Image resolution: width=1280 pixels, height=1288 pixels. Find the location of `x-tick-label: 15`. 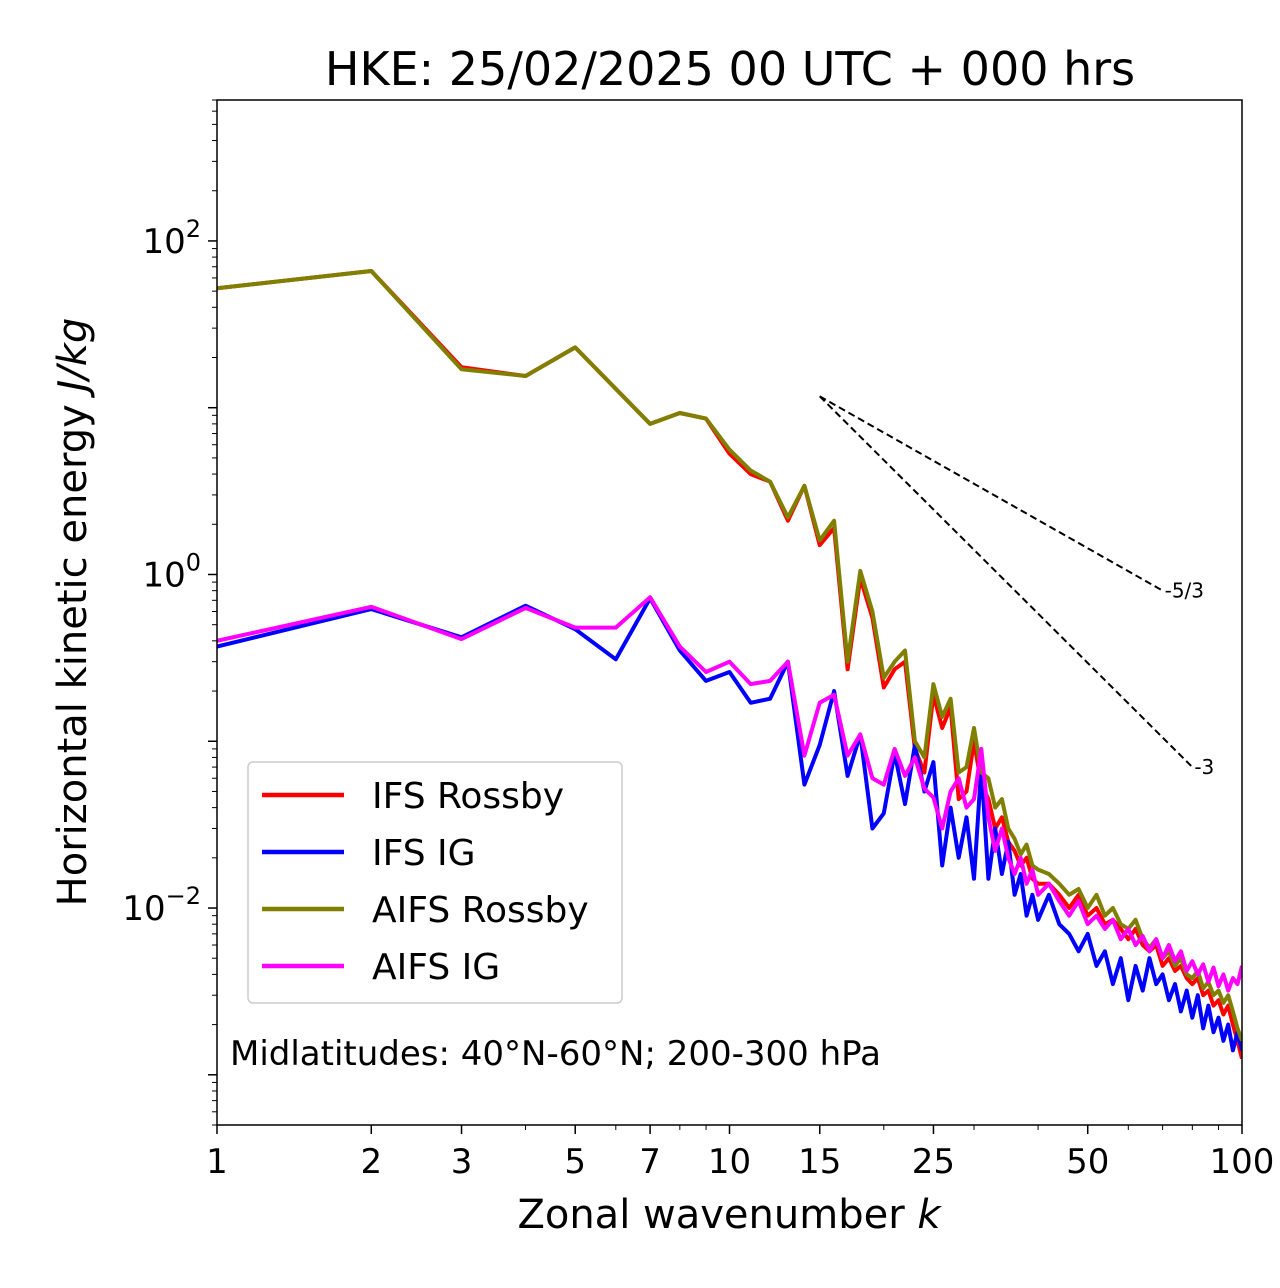

x-tick-label: 15 is located at coordinates (819, 1162).